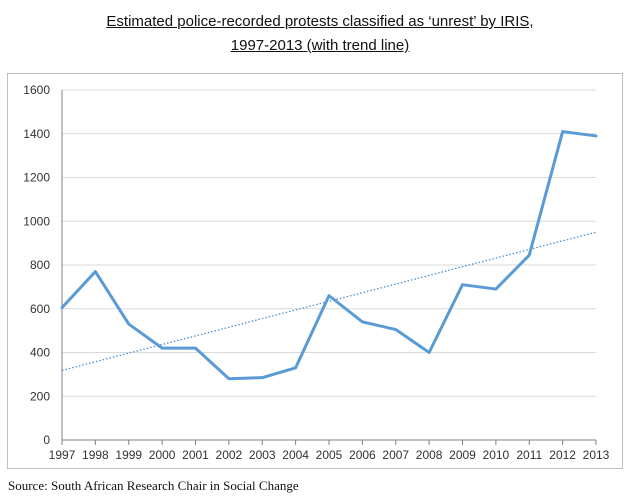 The height and width of the screenshot is (499, 640). What do you see at coordinates (40, 353) in the screenshot?
I see `y-tick-label: 400` at bounding box center [40, 353].